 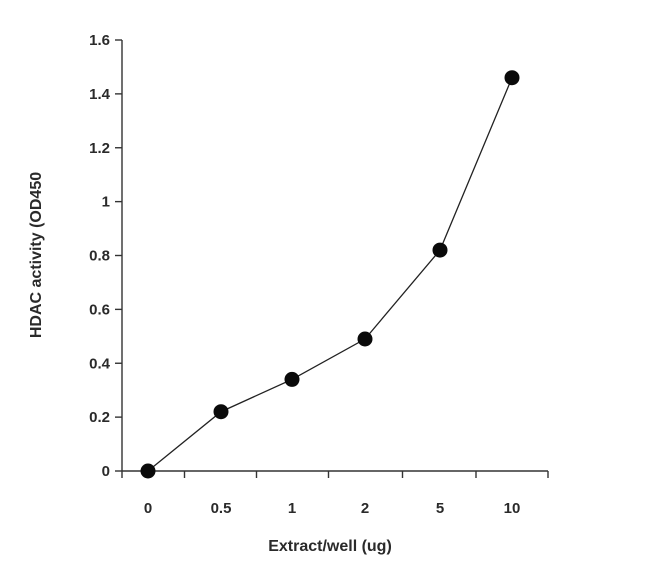 I want to click on y-tick-label: 1.6, so click(x=99, y=40).